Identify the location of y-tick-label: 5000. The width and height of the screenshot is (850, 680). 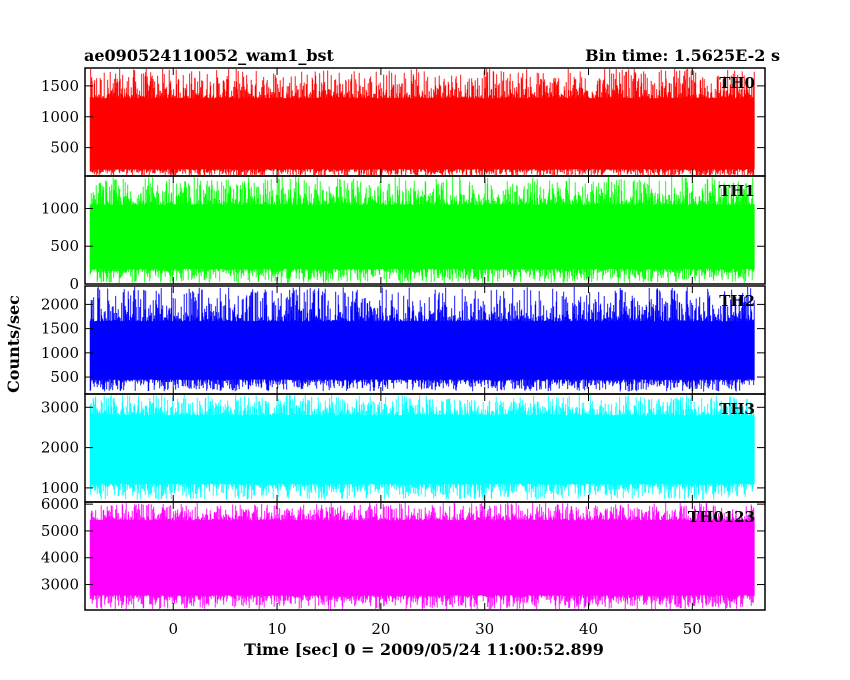
(60, 531).